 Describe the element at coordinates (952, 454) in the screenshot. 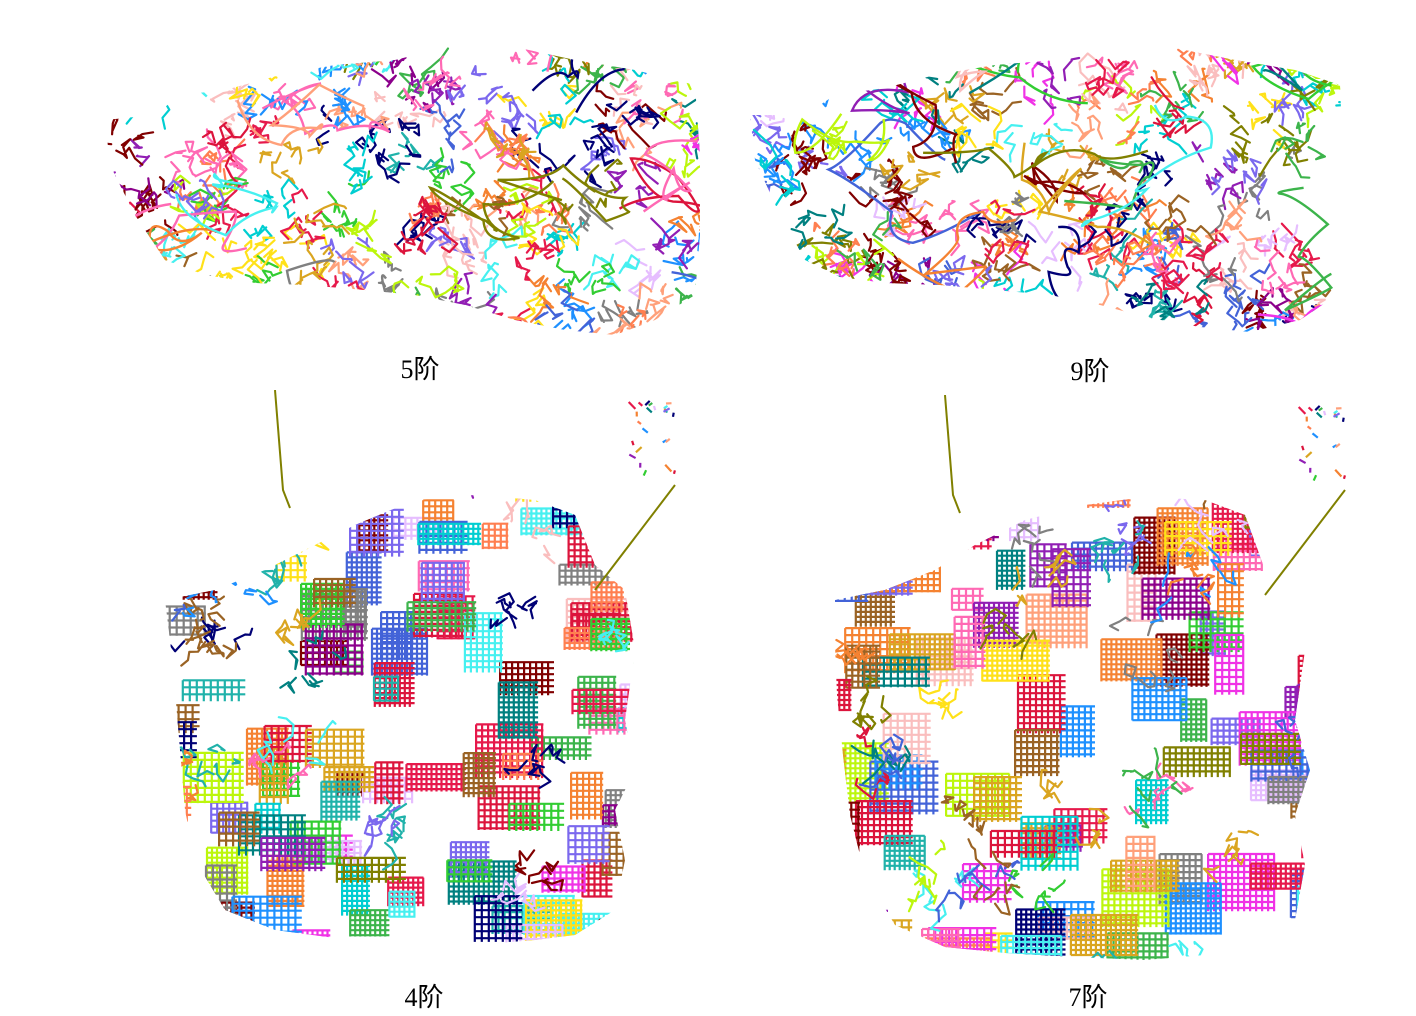

I see `golden-gate-bridge-road` at that location.